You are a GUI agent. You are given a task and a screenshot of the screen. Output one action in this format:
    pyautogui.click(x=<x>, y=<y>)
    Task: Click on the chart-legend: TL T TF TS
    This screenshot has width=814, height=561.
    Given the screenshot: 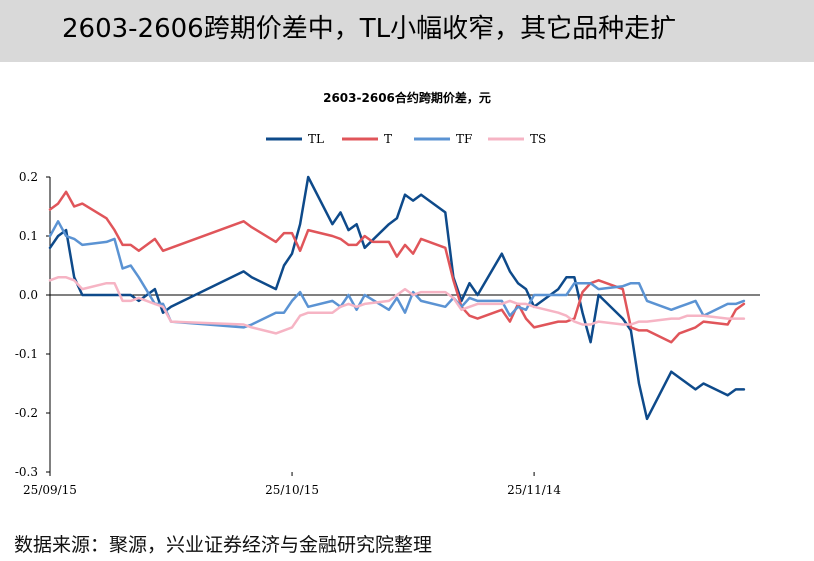 What is the action you would take?
    pyautogui.click(x=406, y=139)
    